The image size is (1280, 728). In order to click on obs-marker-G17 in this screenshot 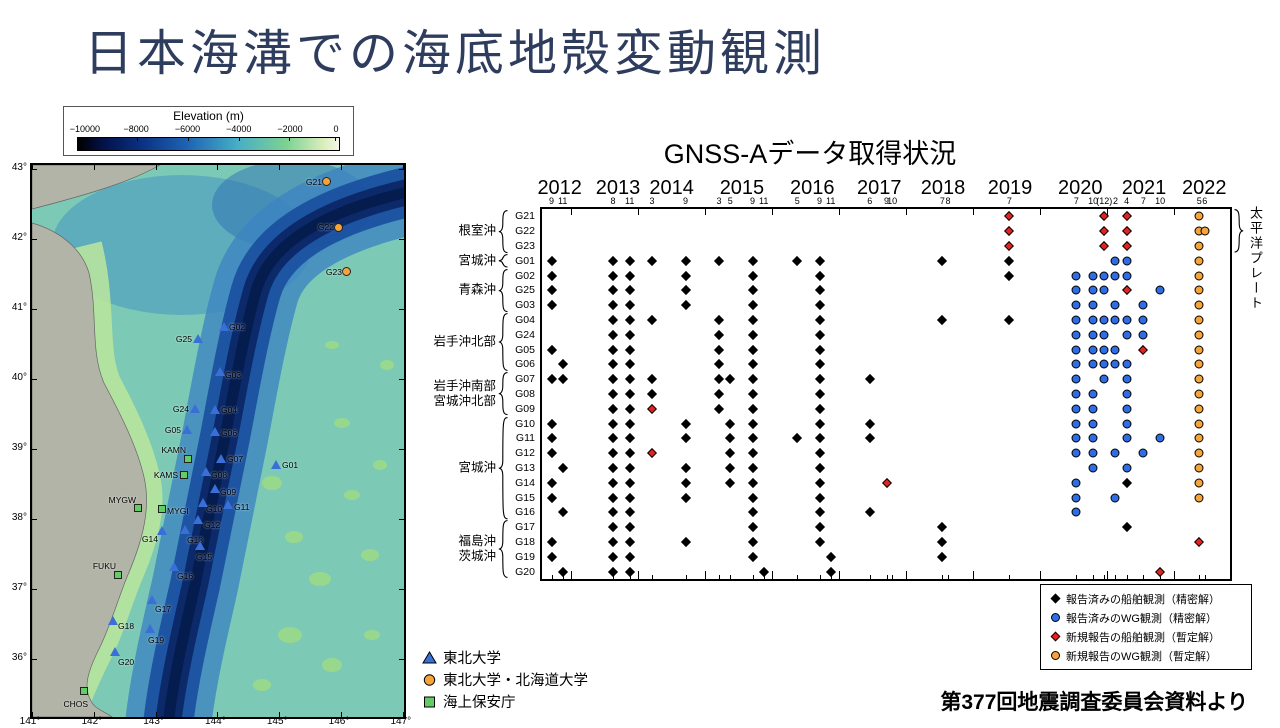, I will do `click(752, 527)`.